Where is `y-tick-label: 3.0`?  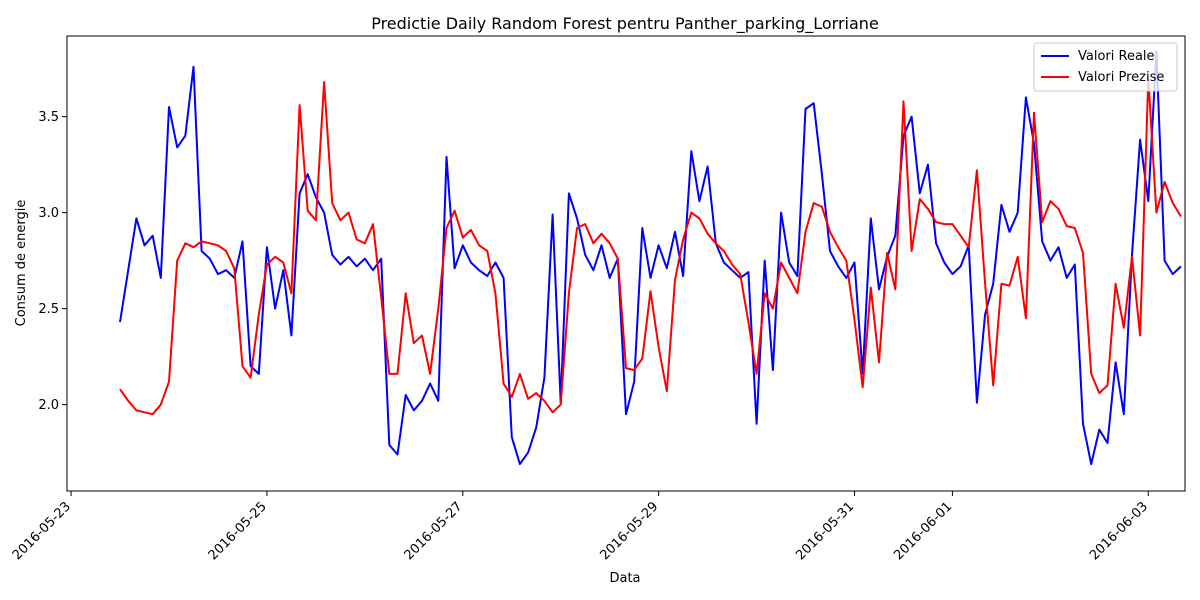
y-tick-label: 3.0 is located at coordinates (48, 213).